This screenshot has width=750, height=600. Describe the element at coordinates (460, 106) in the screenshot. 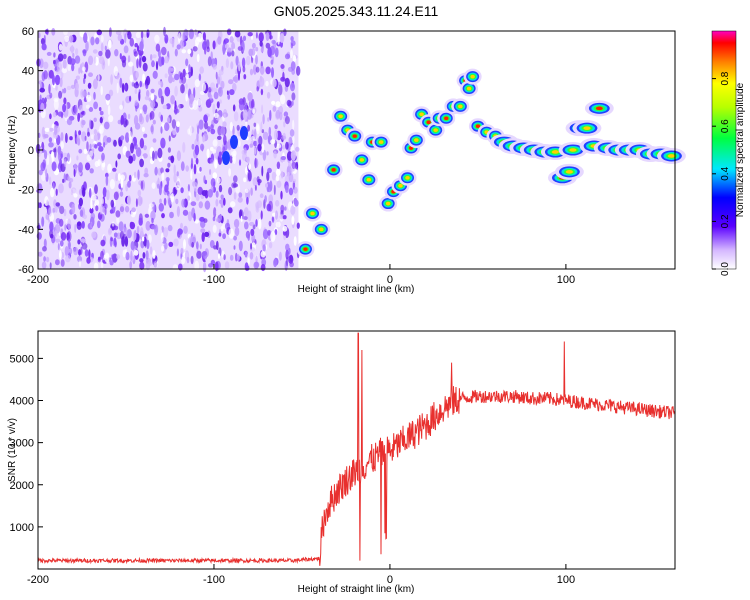

I see `ridge-core` at that location.